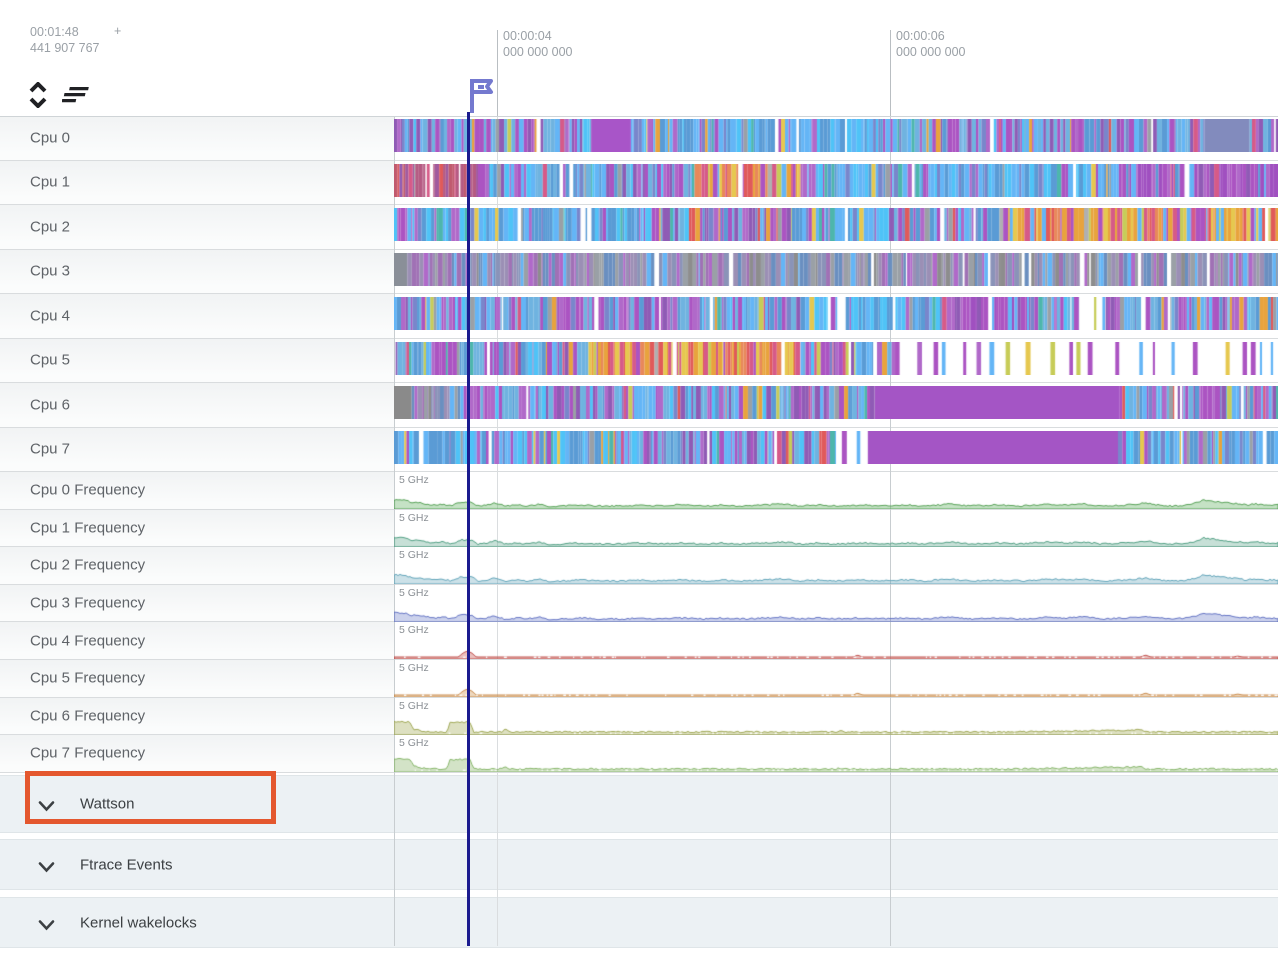 This screenshot has width=1278, height=956. What do you see at coordinates (197, 316) in the screenshot?
I see `track-shell: Cpu 4` at bounding box center [197, 316].